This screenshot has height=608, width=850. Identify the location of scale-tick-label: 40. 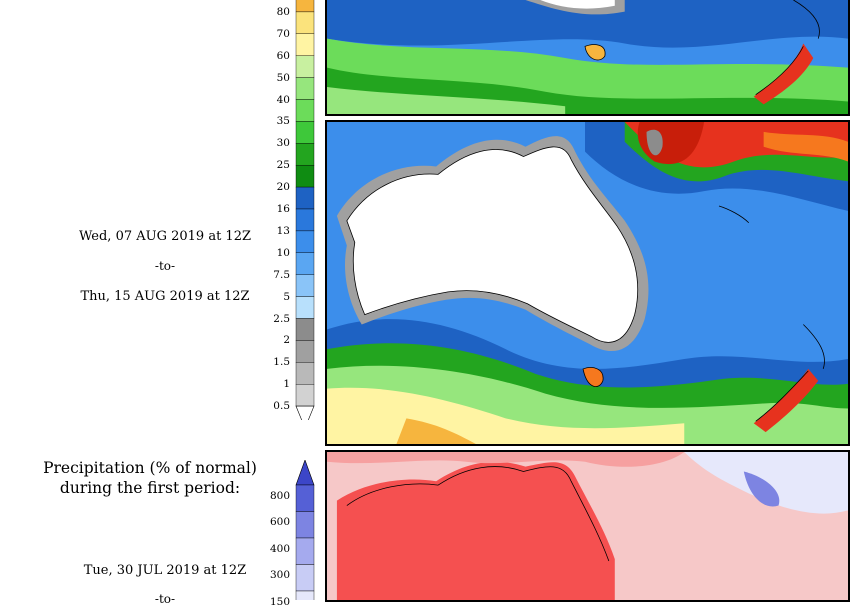
(283, 99).